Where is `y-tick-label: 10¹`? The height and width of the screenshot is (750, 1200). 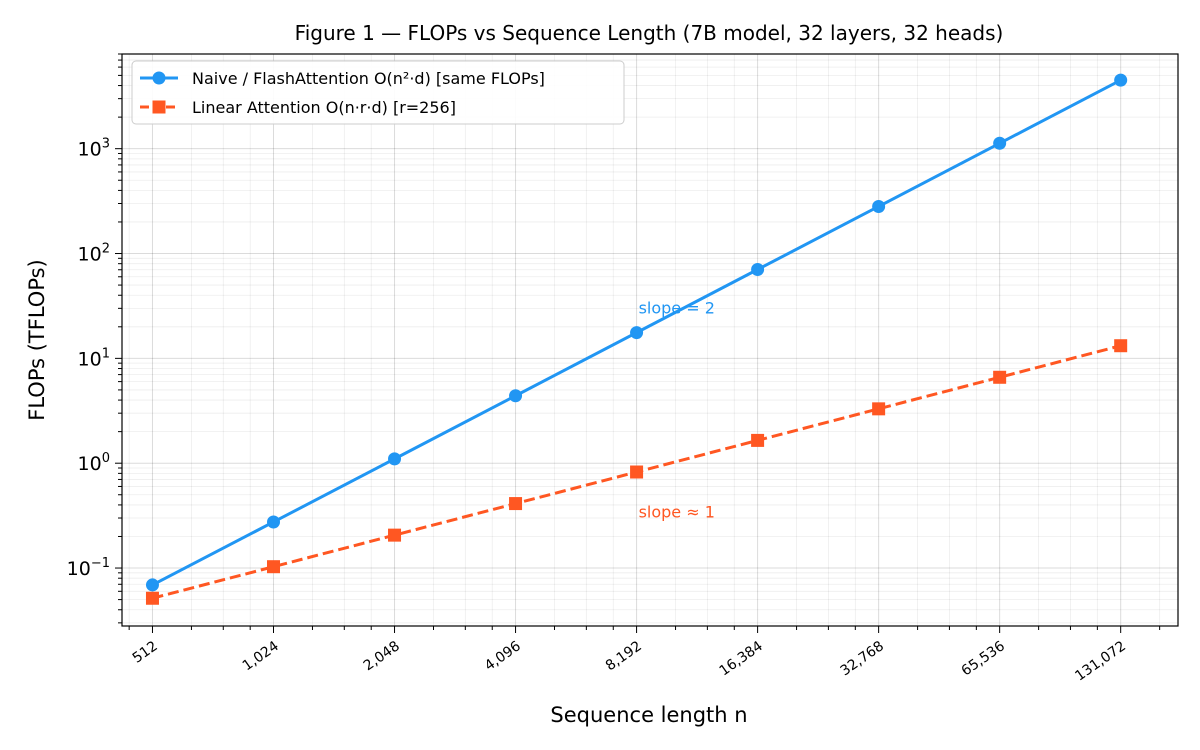 y-tick-label: 10¹ is located at coordinates (94, 358).